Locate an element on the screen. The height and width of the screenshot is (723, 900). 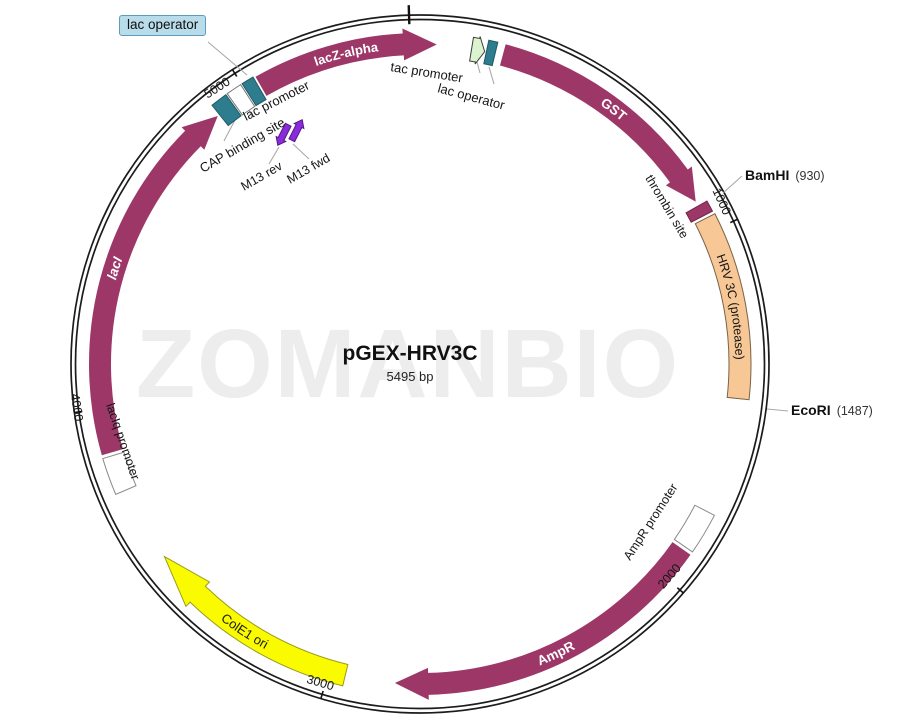
tac-promoter-label-leader is located at coordinates (478, 67).